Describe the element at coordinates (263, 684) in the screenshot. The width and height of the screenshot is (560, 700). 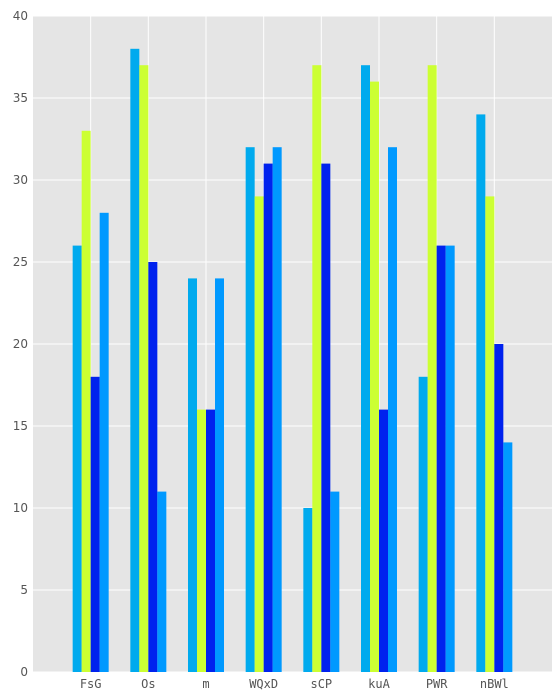
I see `x-tick-label: WQxD` at that location.